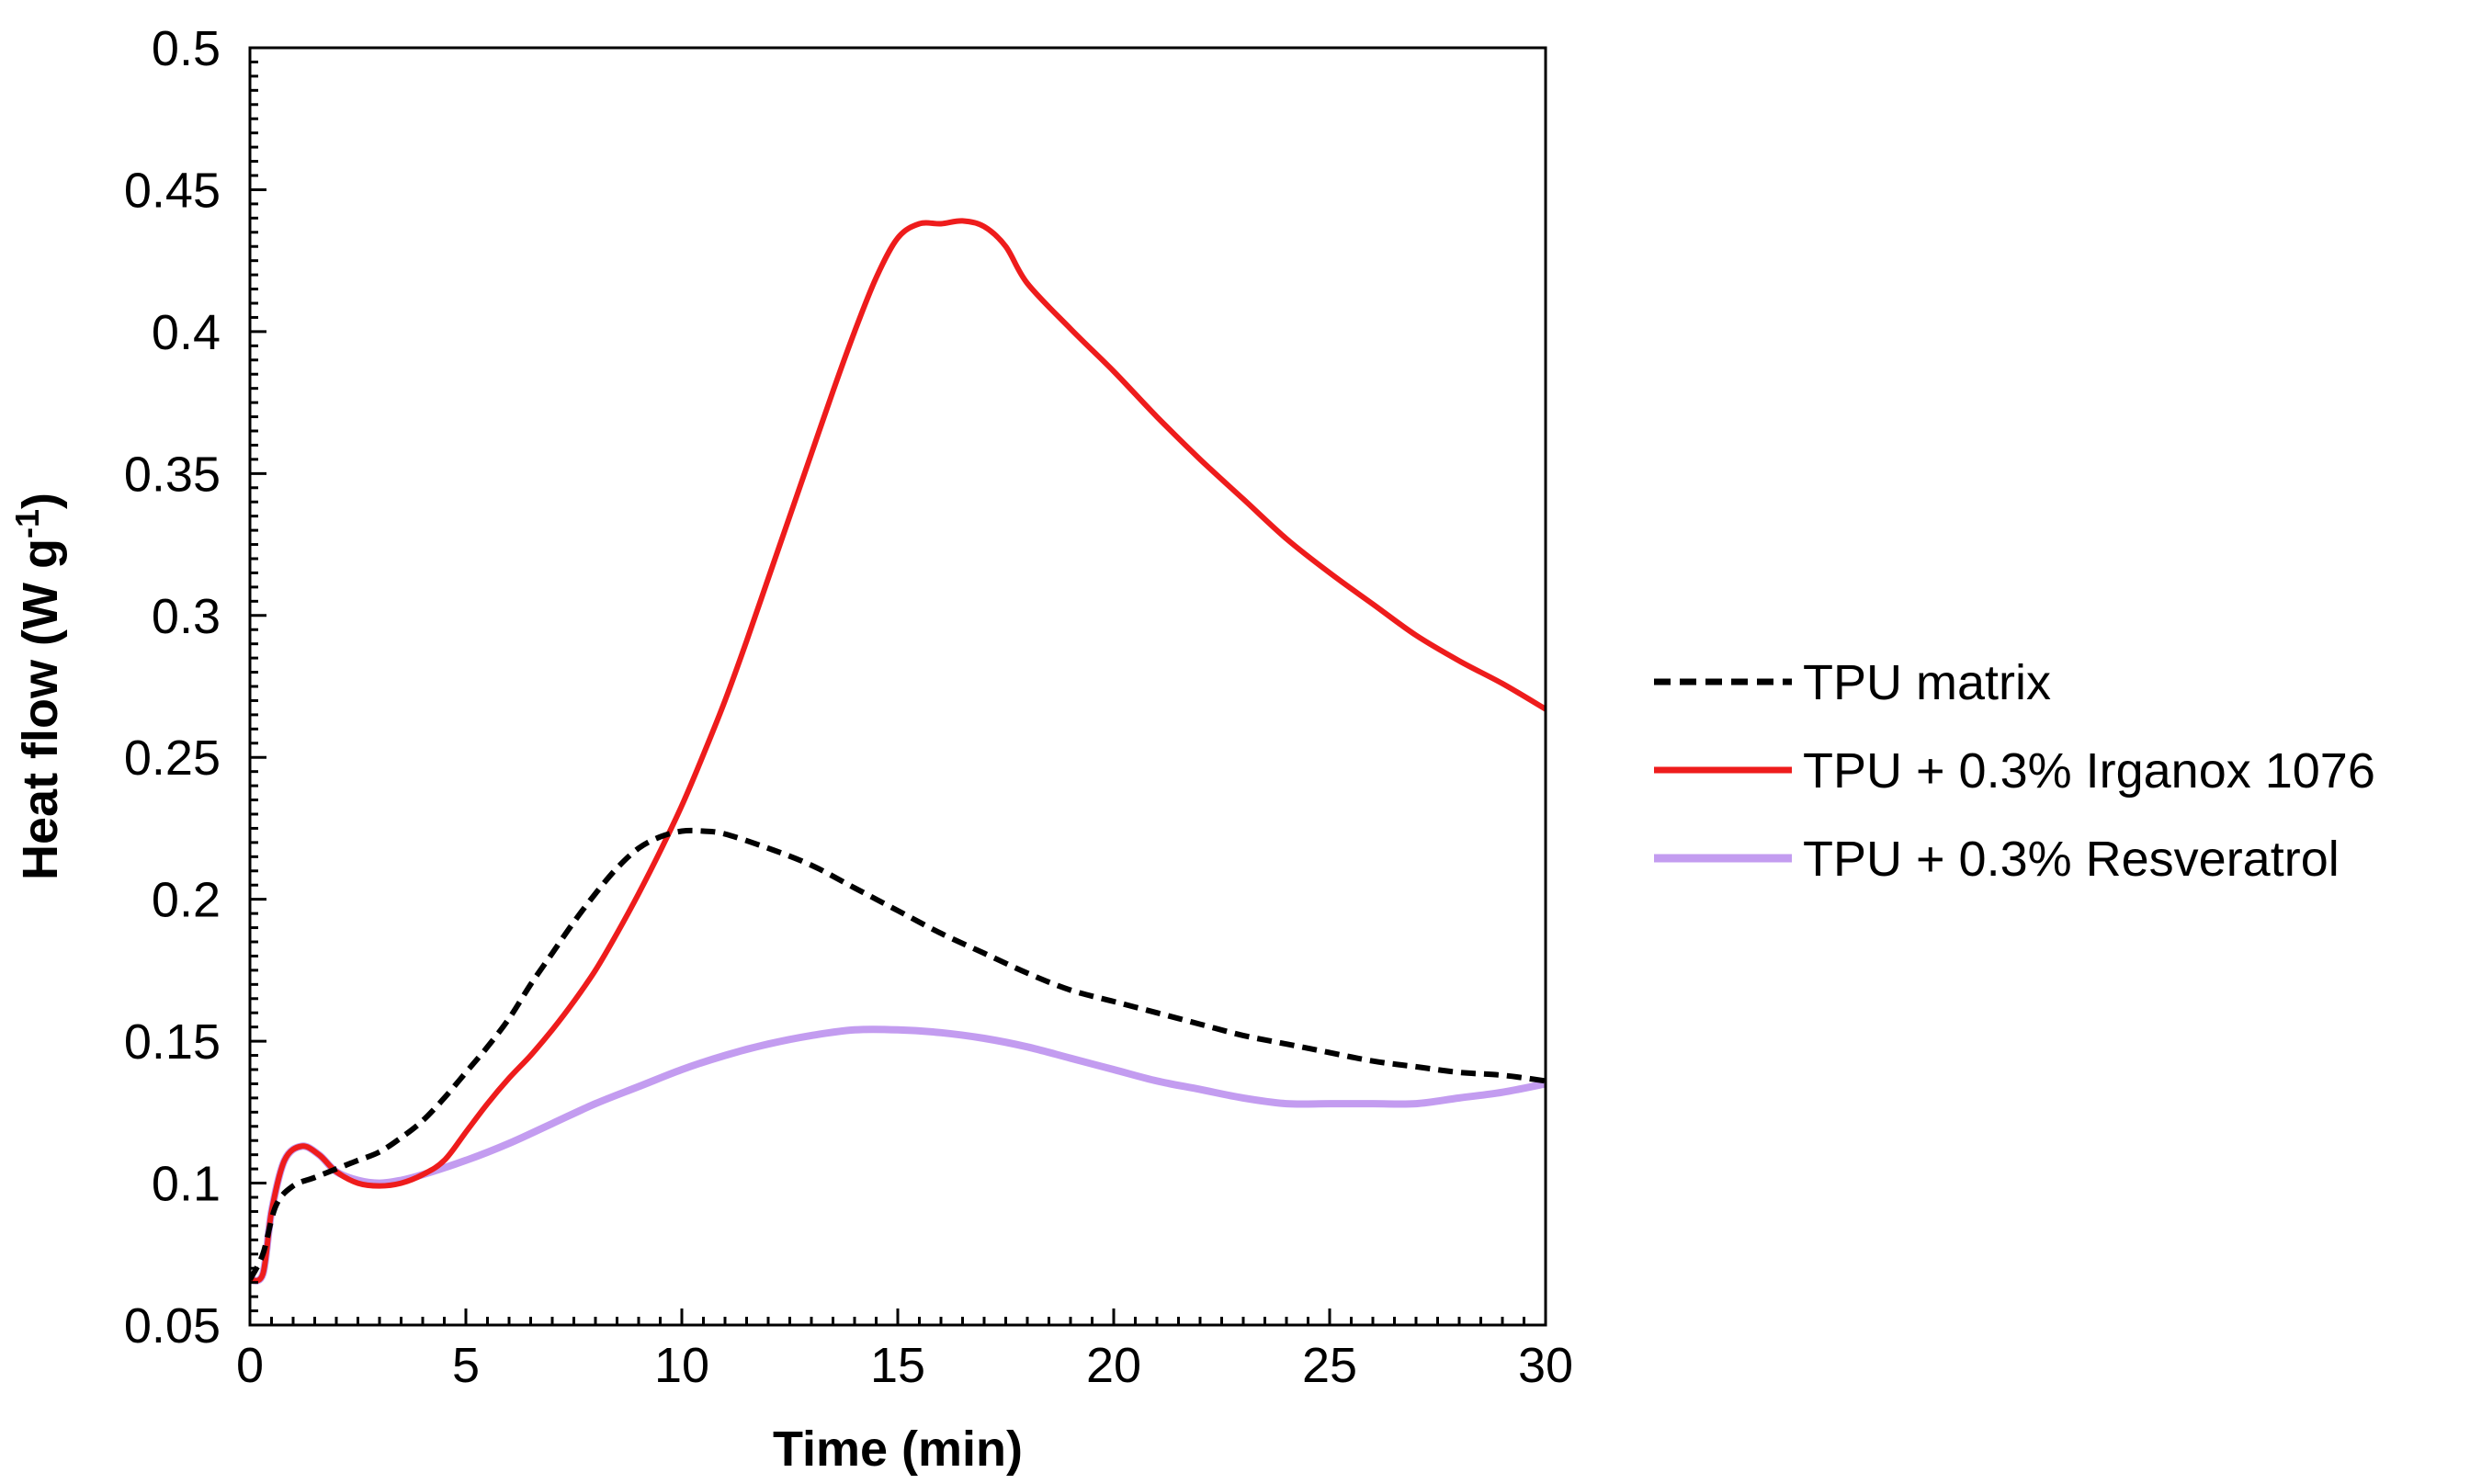 The height and width of the screenshot is (1484, 2470). Describe the element at coordinates (172, 758) in the screenshot. I see `y-tick-label: 0.25` at that location.